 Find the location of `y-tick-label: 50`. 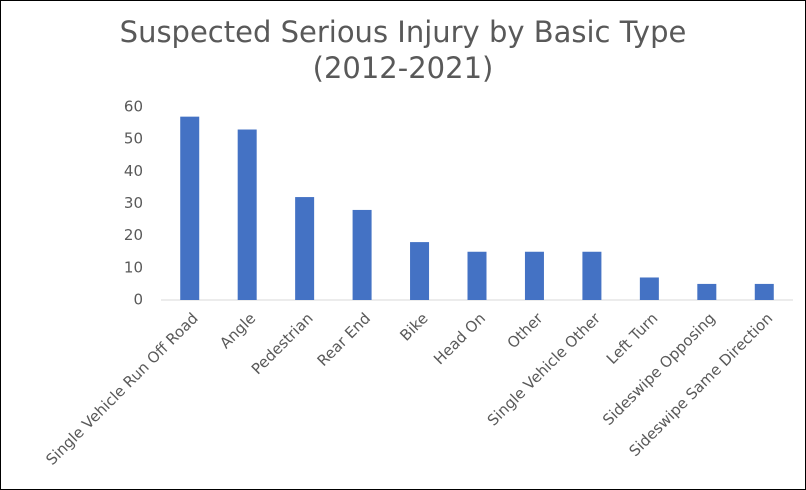

y-tick-label: 50 is located at coordinates (133, 139).